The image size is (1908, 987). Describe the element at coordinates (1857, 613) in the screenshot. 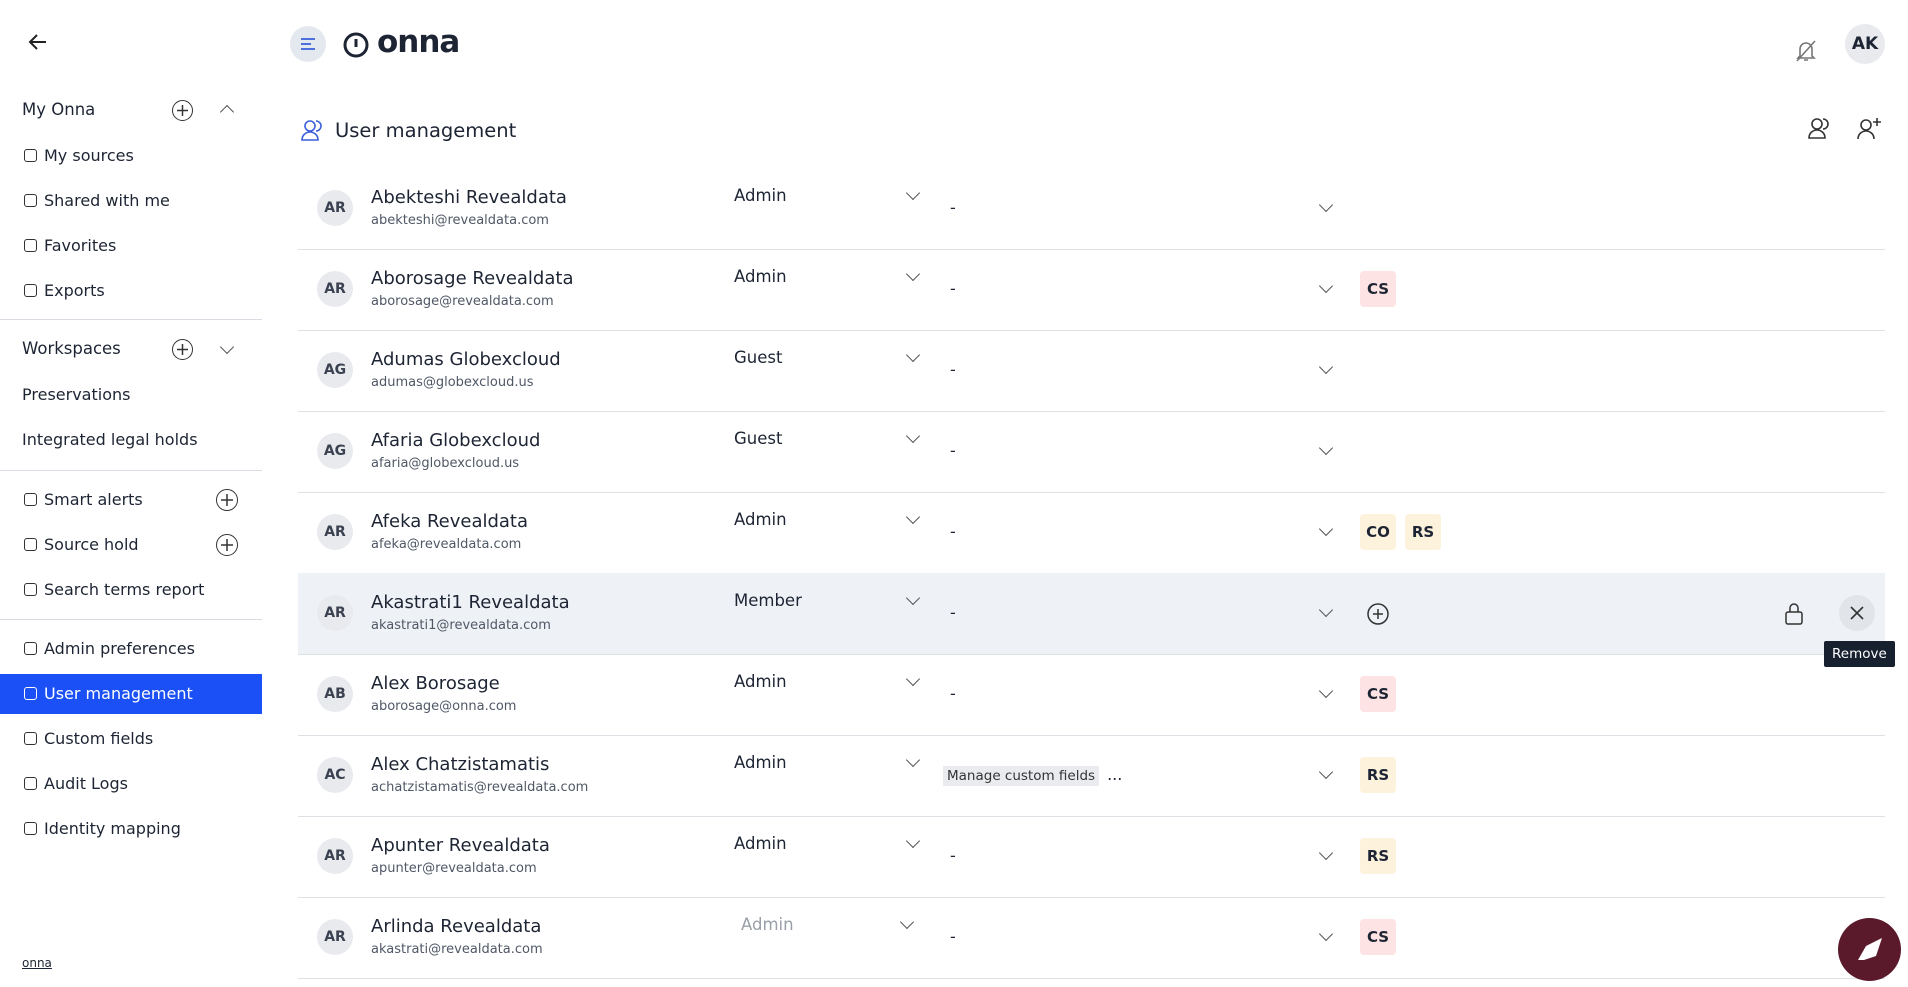

I see `remove-button` at that location.